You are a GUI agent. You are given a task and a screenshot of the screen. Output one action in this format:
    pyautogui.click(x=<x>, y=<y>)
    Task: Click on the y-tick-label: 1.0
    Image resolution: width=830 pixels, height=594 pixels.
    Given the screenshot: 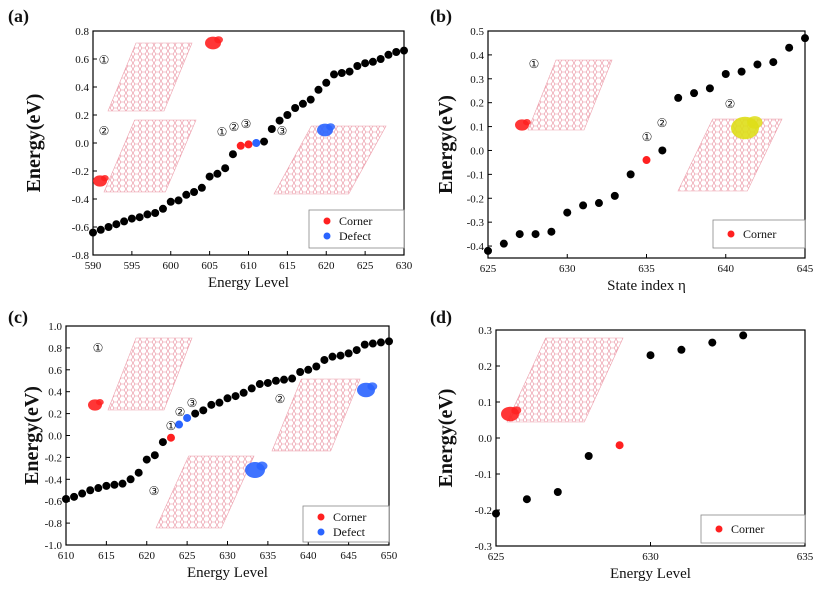 What is the action you would take?
    pyautogui.click(x=55, y=327)
    